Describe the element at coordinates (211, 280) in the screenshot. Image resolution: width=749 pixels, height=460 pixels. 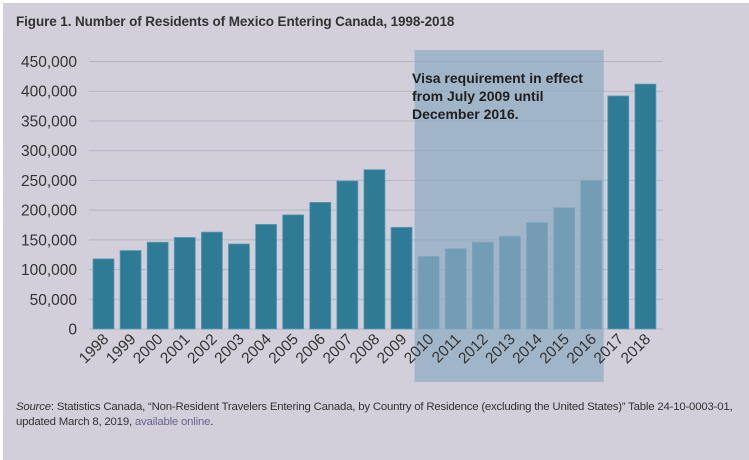
I see `bar-2002` at that location.